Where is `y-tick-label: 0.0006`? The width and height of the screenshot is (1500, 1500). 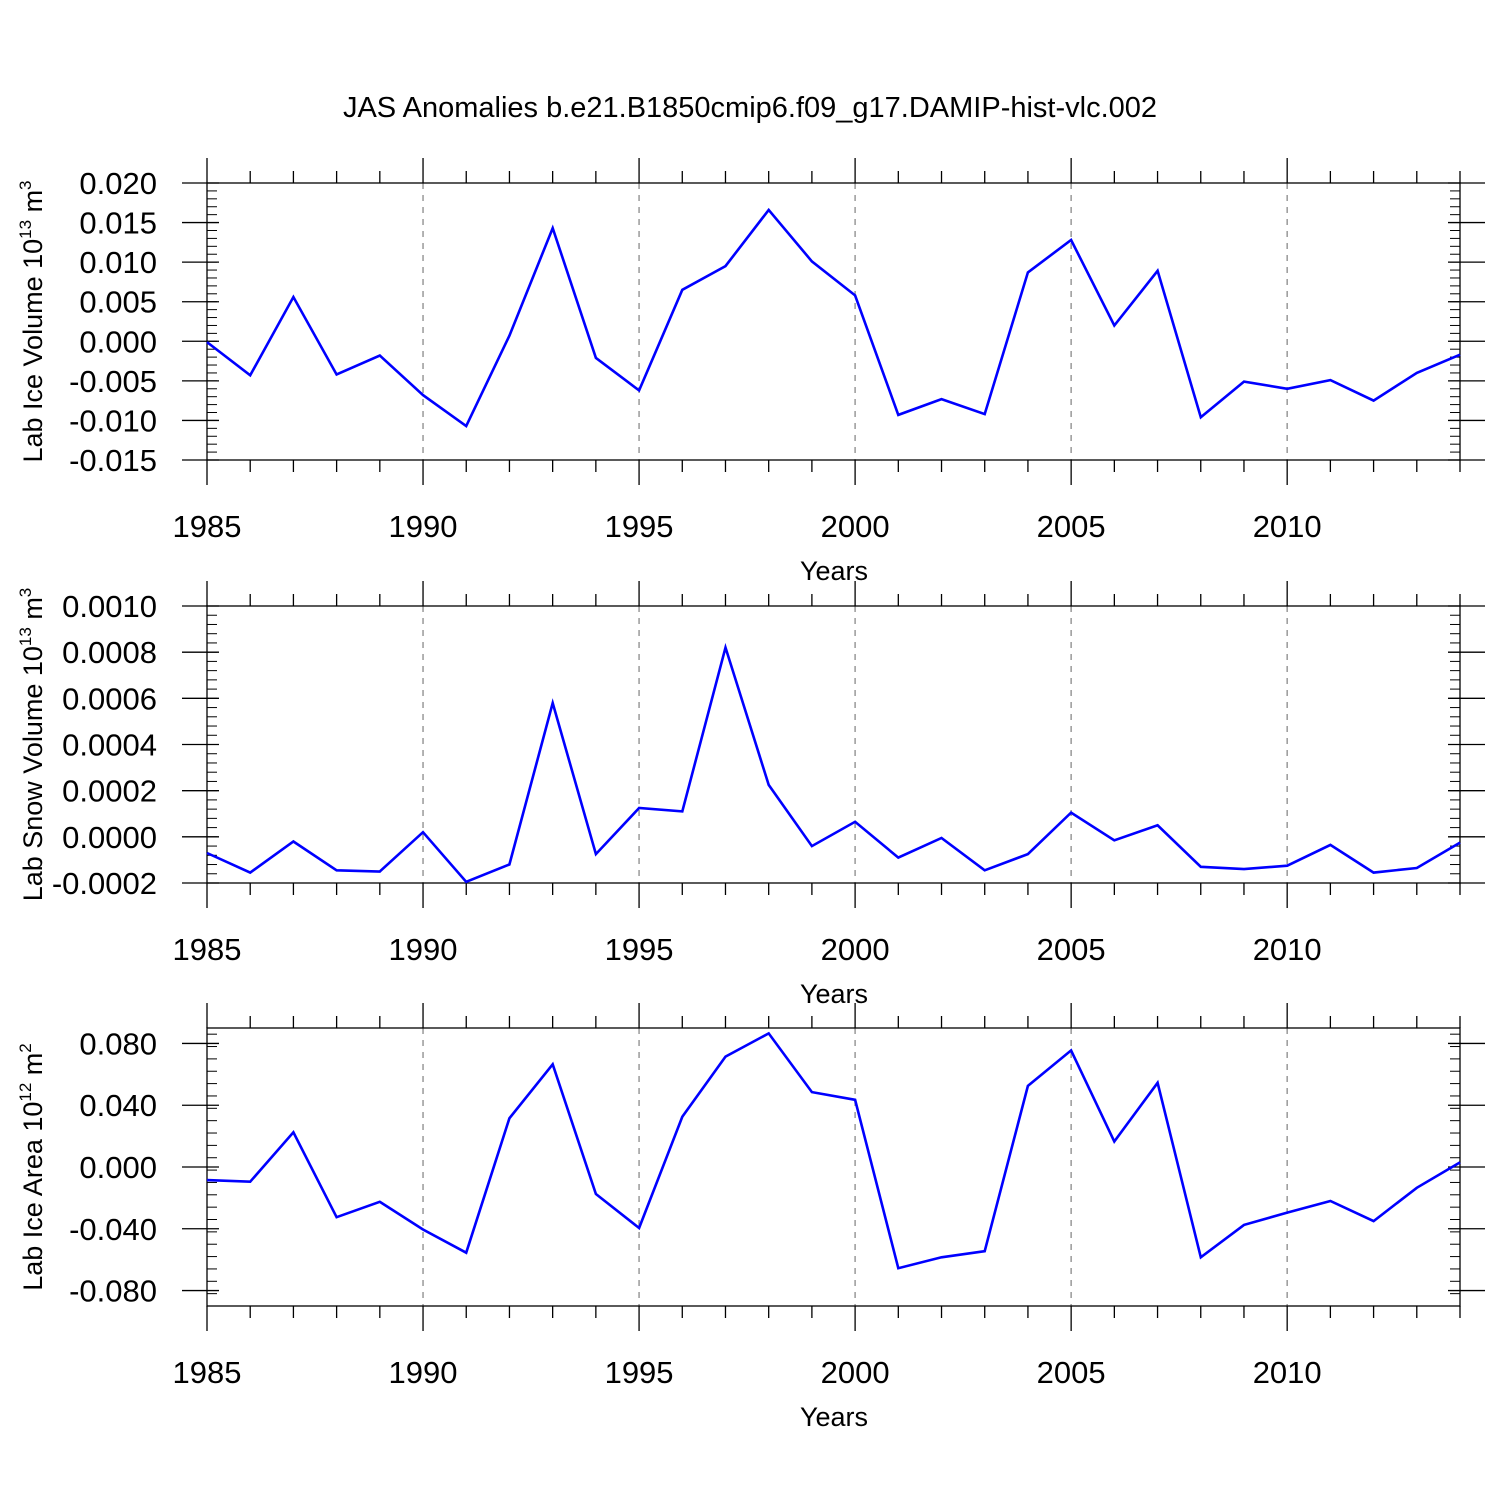 y-tick-label: 0.0006 is located at coordinates (109, 698).